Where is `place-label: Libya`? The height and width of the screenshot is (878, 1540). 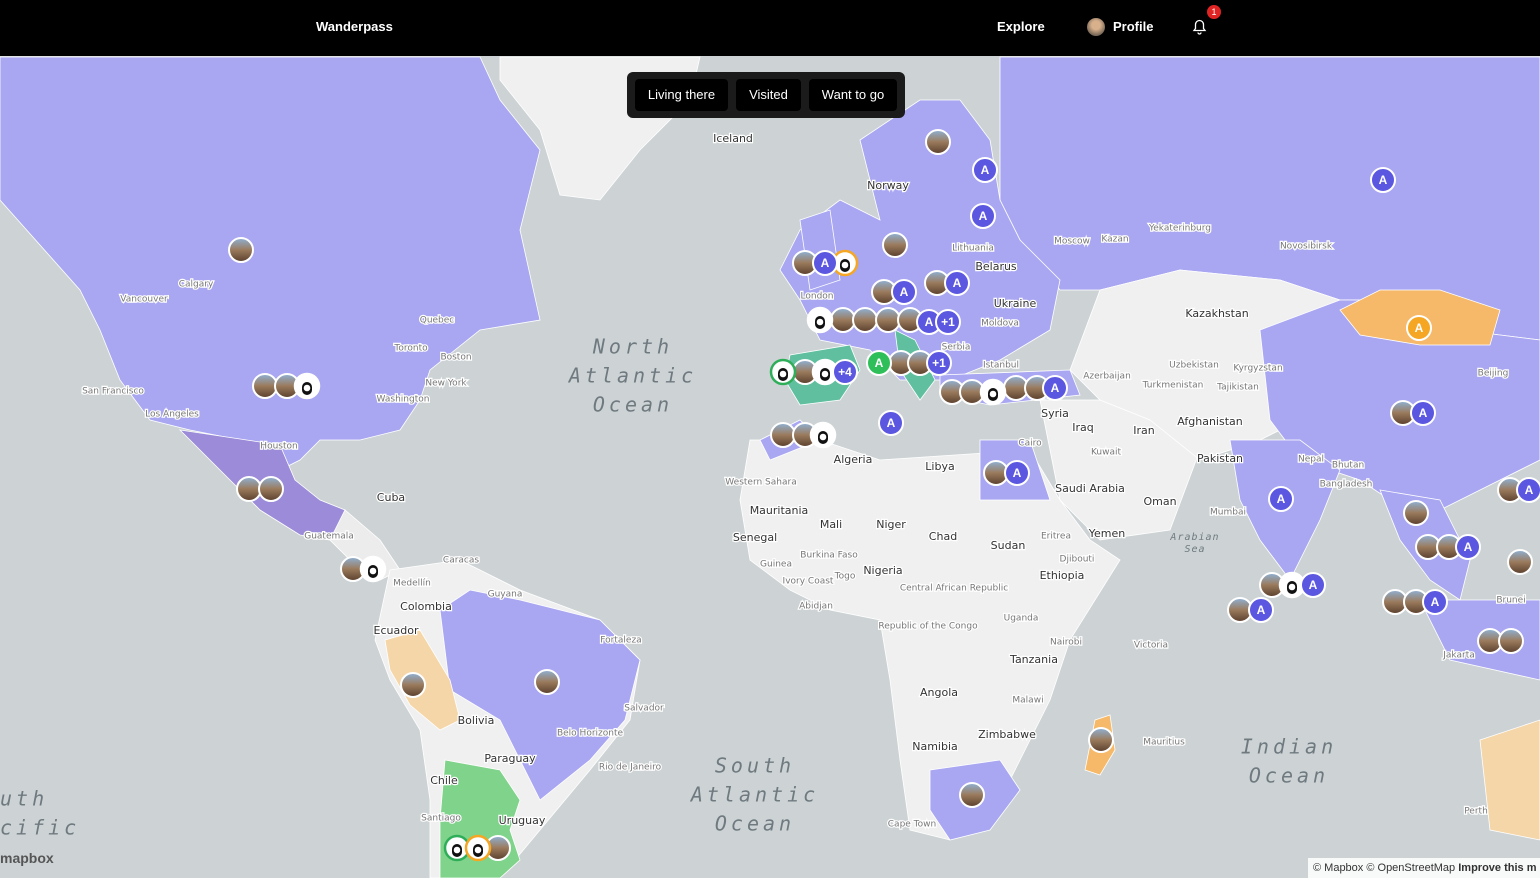 place-label: Libya is located at coordinates (939, 466).